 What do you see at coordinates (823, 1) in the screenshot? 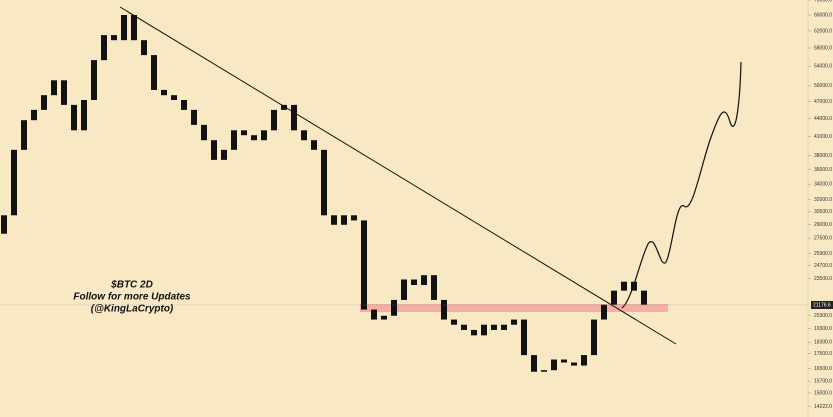
I see `y-tick-label: 70000.0` at bounding box center [823, 1].